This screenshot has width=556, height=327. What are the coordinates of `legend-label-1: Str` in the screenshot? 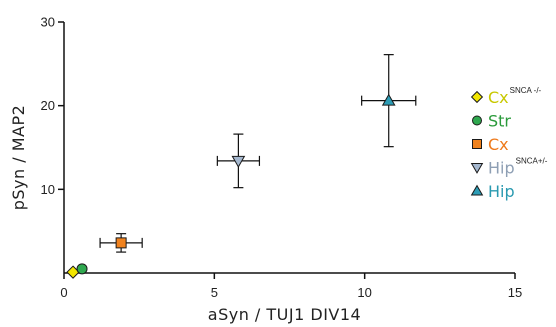 It's located at (499, 121).